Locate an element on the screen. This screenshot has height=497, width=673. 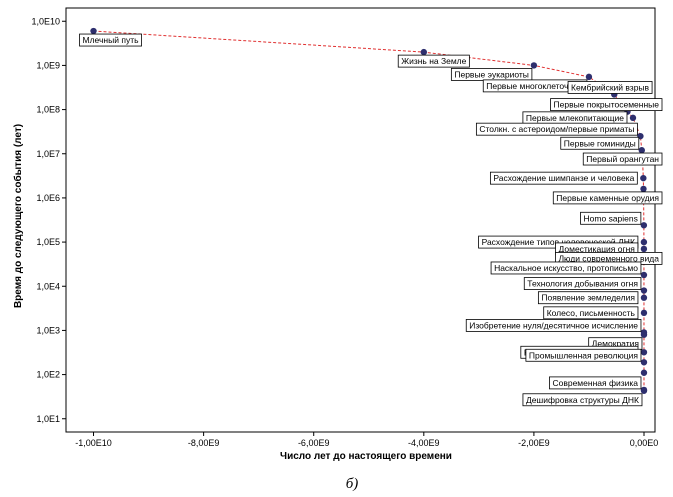
y-tick-label: 1,0E8 is located at coordinates (48, 110).